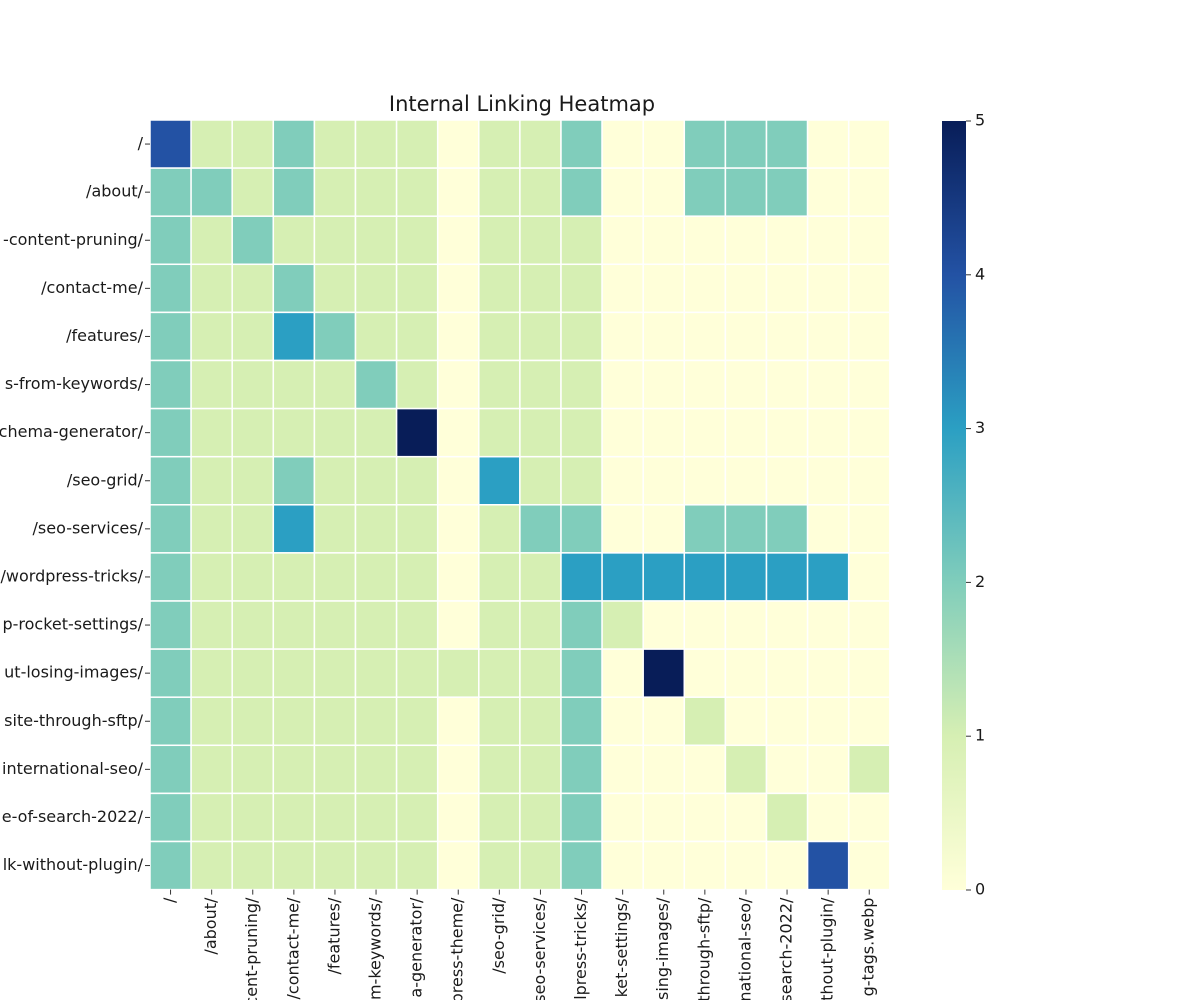 This screenshot has width=1200, height=1000. I want to click on row-label: /, so click(141, 143).